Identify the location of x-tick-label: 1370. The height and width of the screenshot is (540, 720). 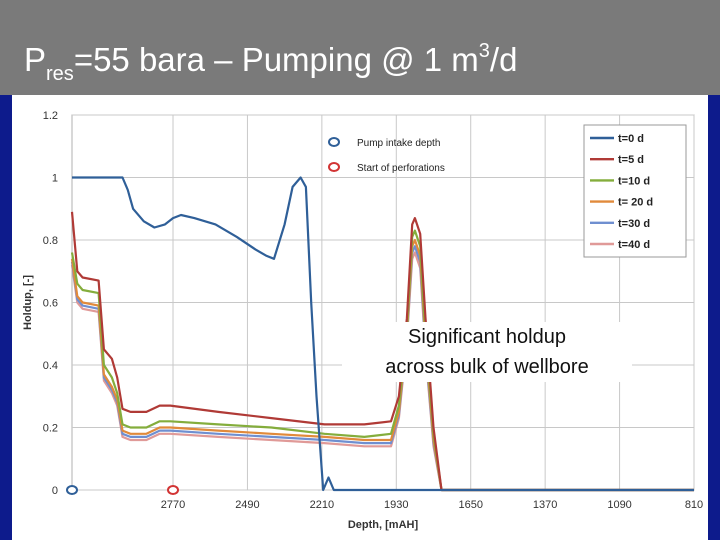
(545, 505).